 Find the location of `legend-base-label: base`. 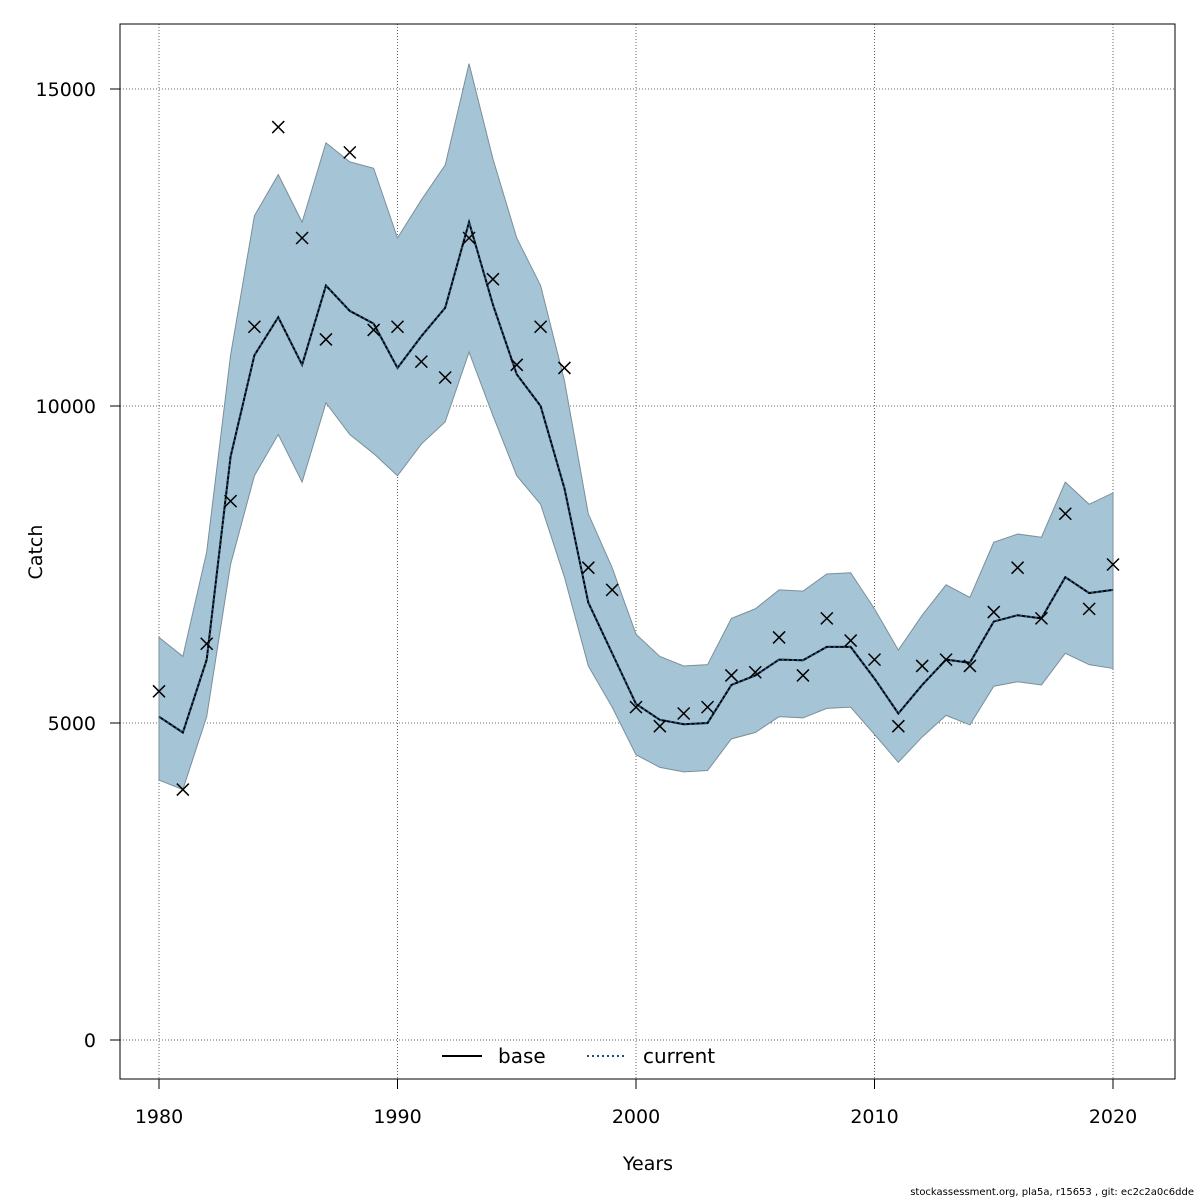

legend-base-label: base is located at coordinates (522, 1056).